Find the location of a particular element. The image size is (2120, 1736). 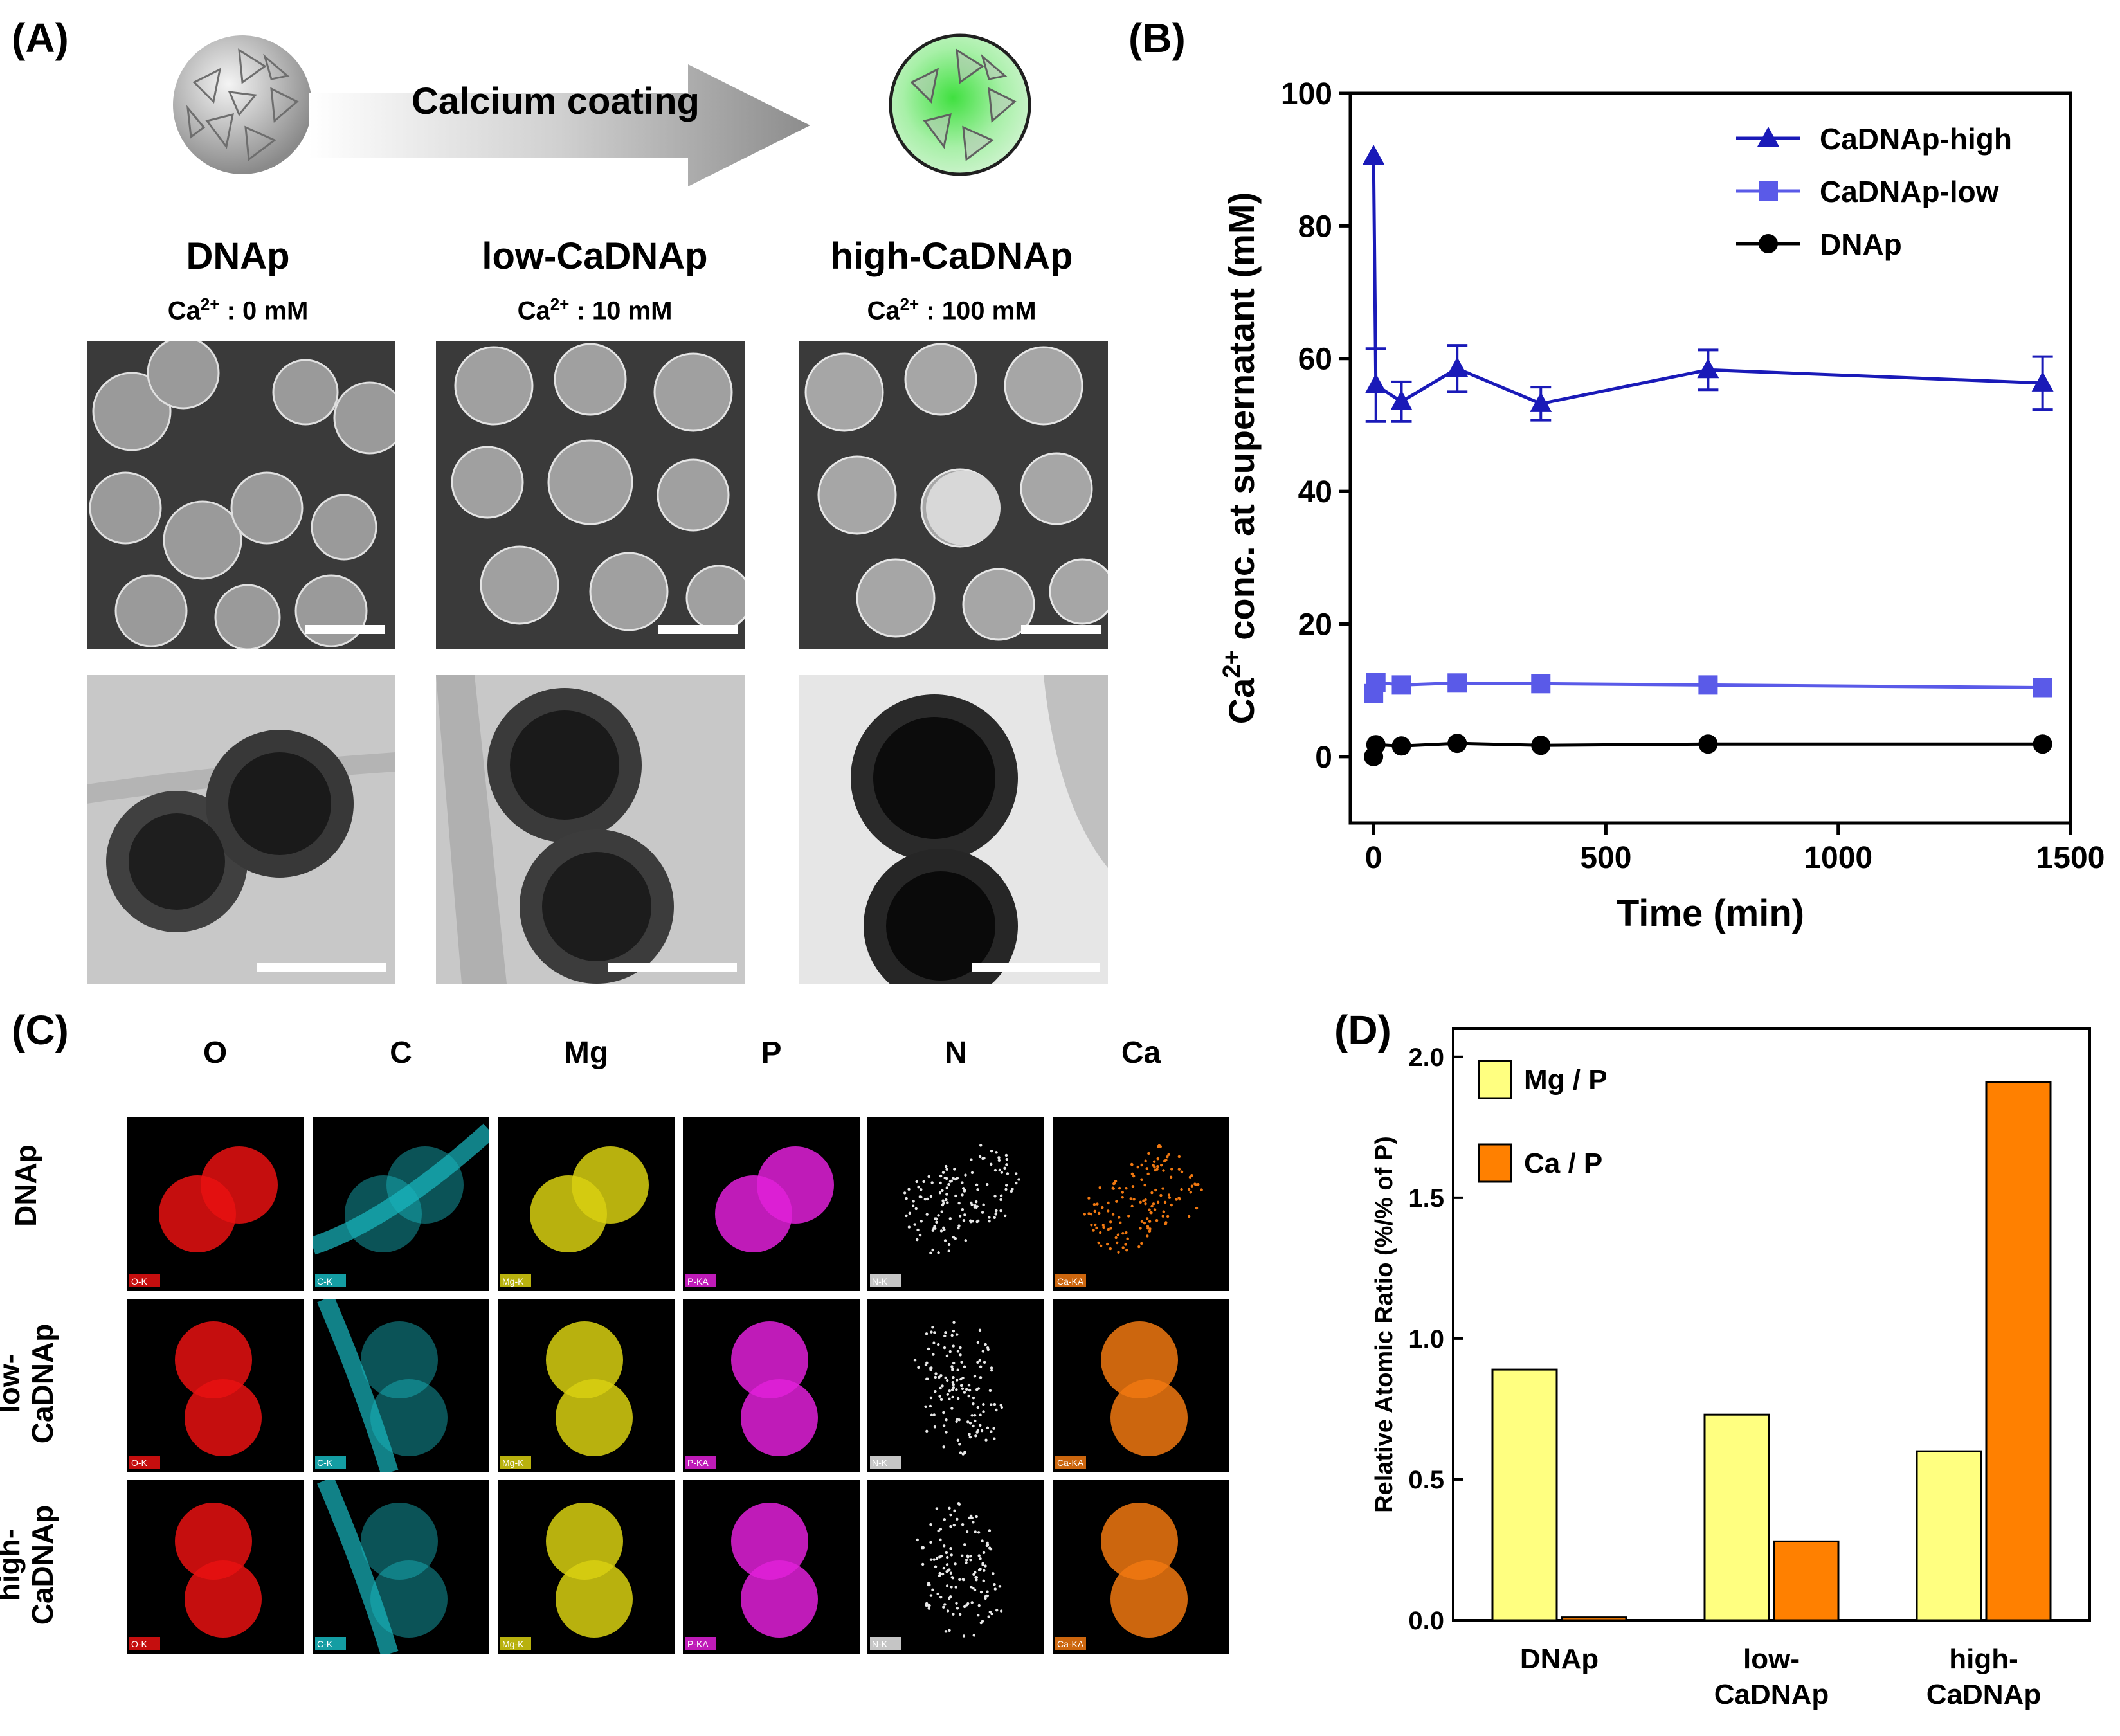

eds-map-tile: P-KA is located at coordinates (771, 1567).